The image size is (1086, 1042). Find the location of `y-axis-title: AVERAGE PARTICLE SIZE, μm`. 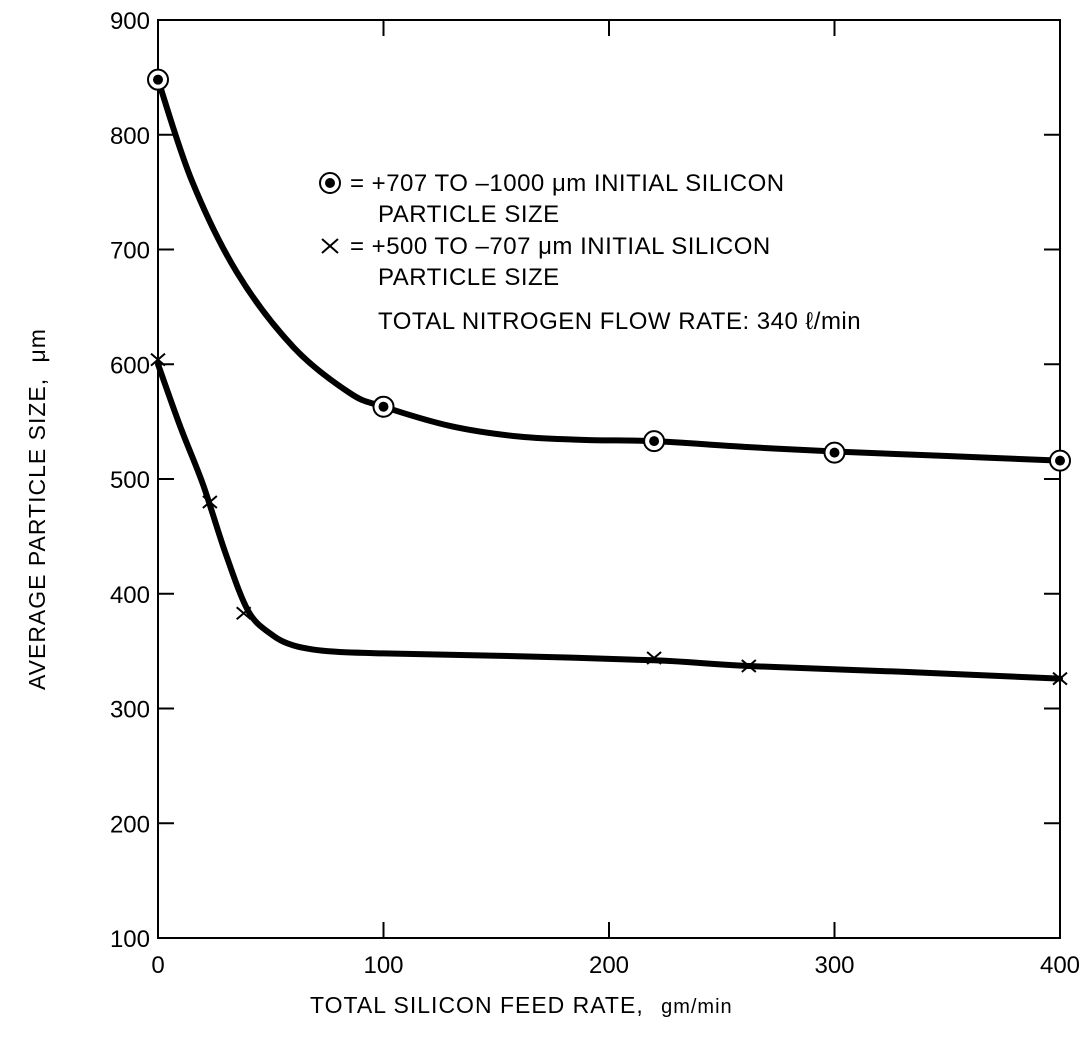

y-axis-title: AVERAGE PARTICLE SIZE, μm is located at coordinates (37, 509).